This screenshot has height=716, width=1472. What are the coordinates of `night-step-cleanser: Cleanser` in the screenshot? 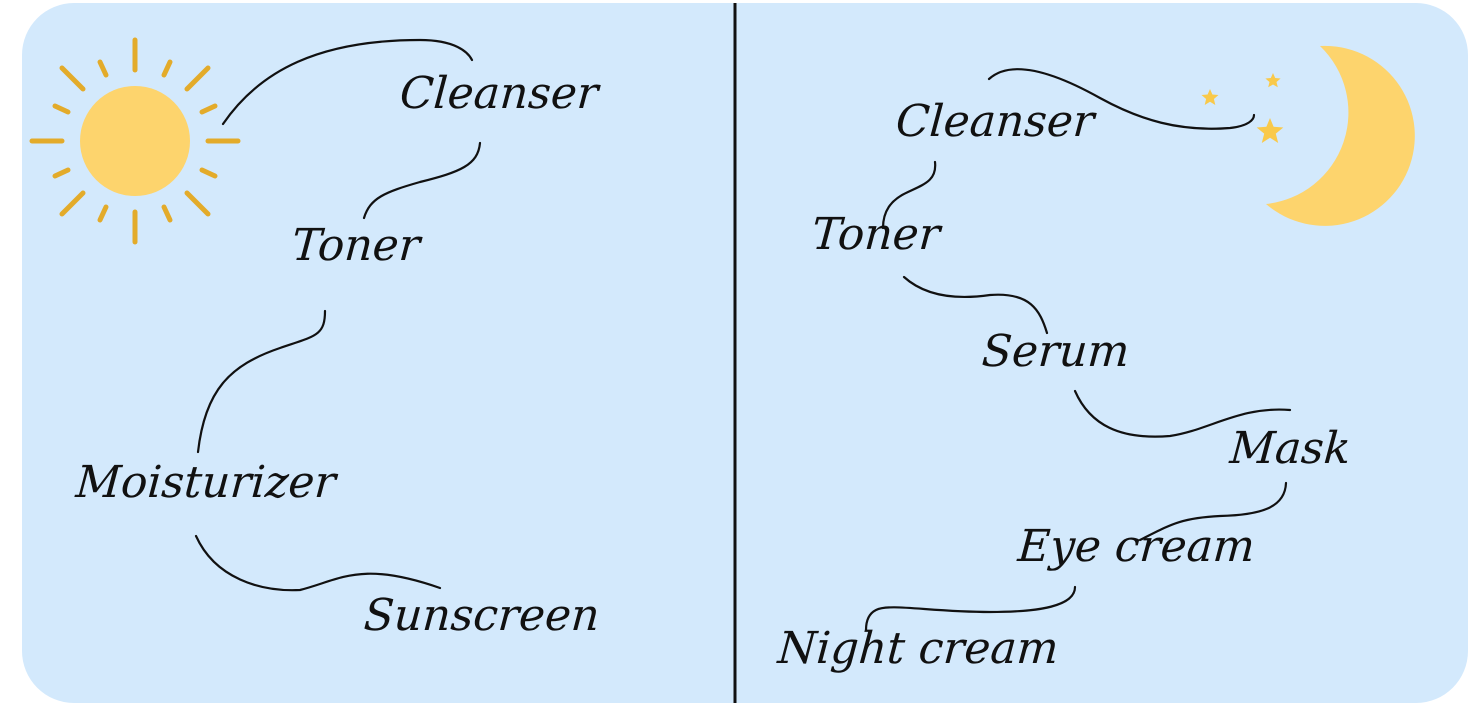 It's located at (995, 121).